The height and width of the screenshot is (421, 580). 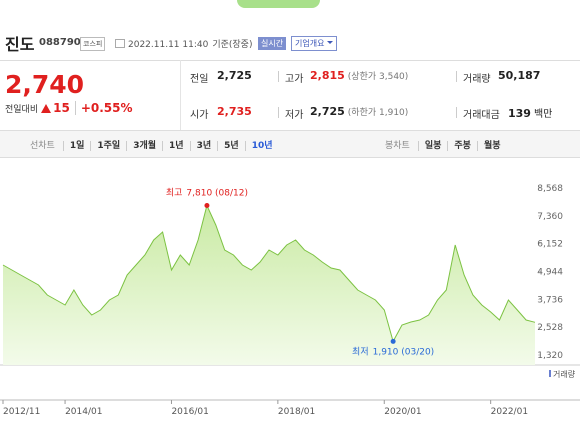 I want to click on price-change: 전일대비 15 +0.55%, so click(x=69, y=108).